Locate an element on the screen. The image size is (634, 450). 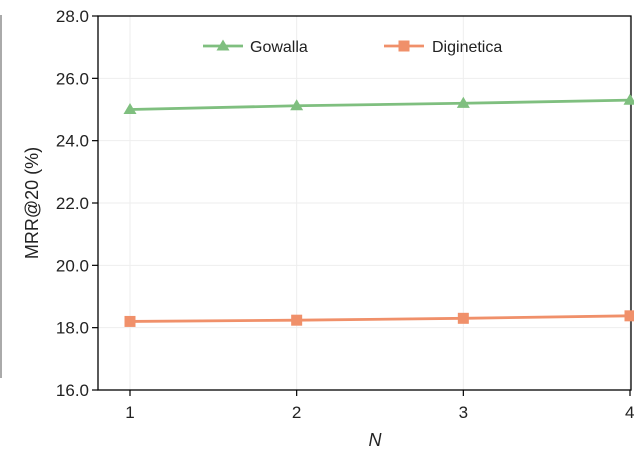
y-tick-label: 18.0 is located at coordinates (72, 328).